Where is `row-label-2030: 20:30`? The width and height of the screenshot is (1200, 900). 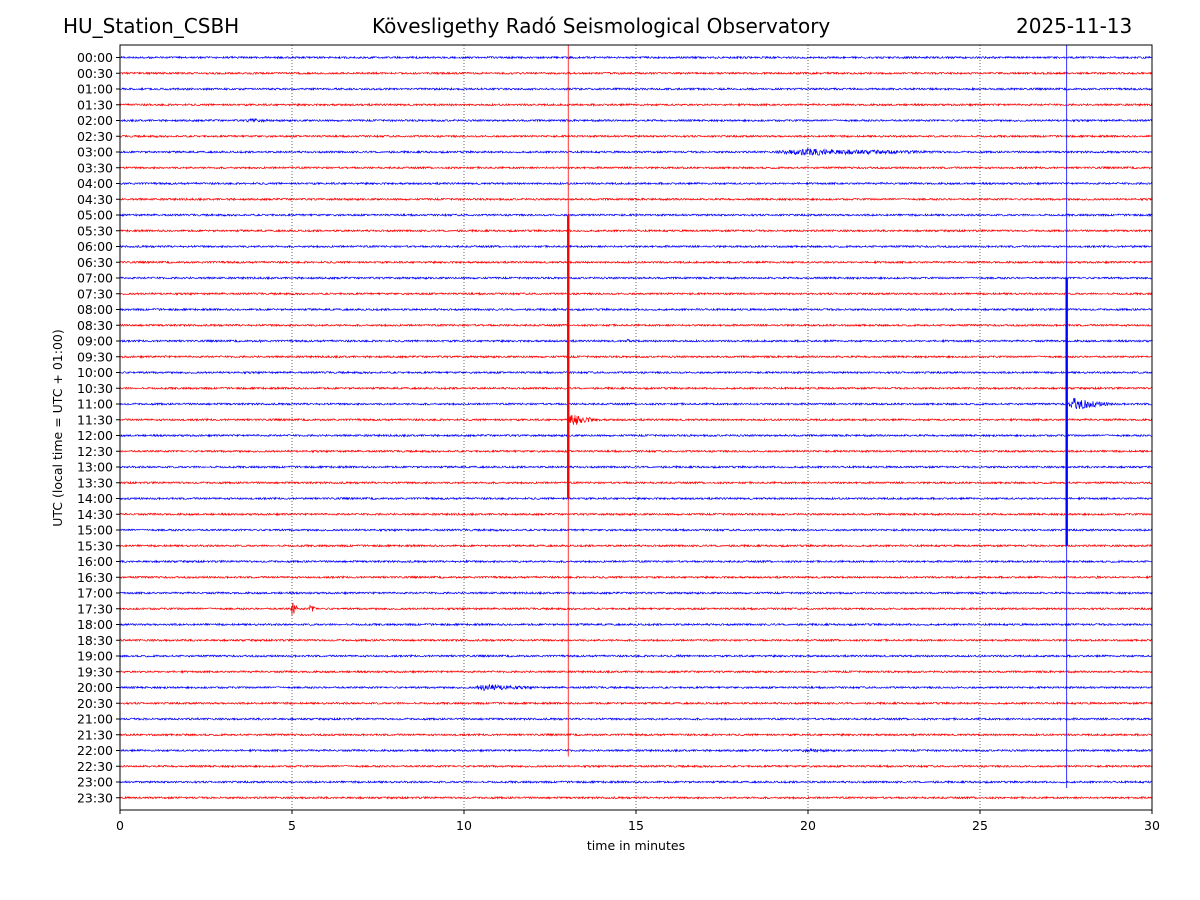 row-label-2030: 20:30 is located at coordinates (95, 703).